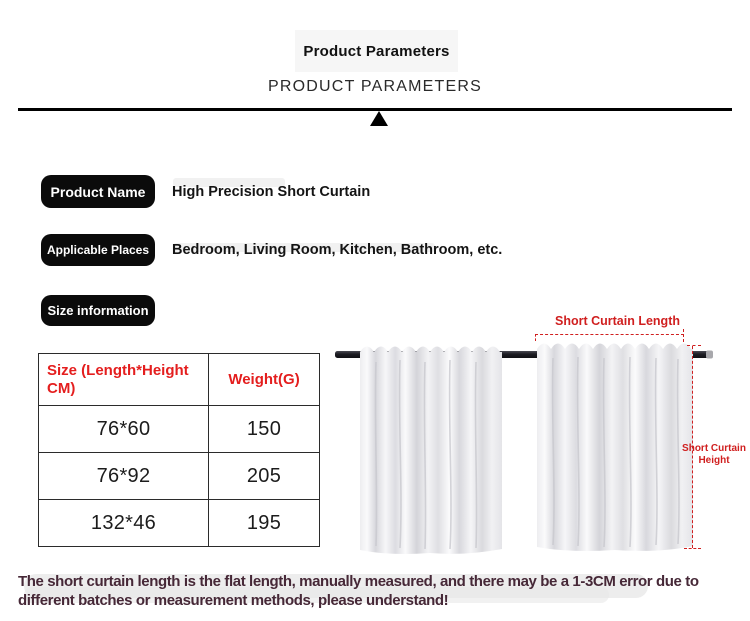 The width and height of the screenshot is (750, 621). Describe the element at coordinates (375, 86) in the screenshot. I see `page-title: PRODUCT PARAMETERS` at that location.